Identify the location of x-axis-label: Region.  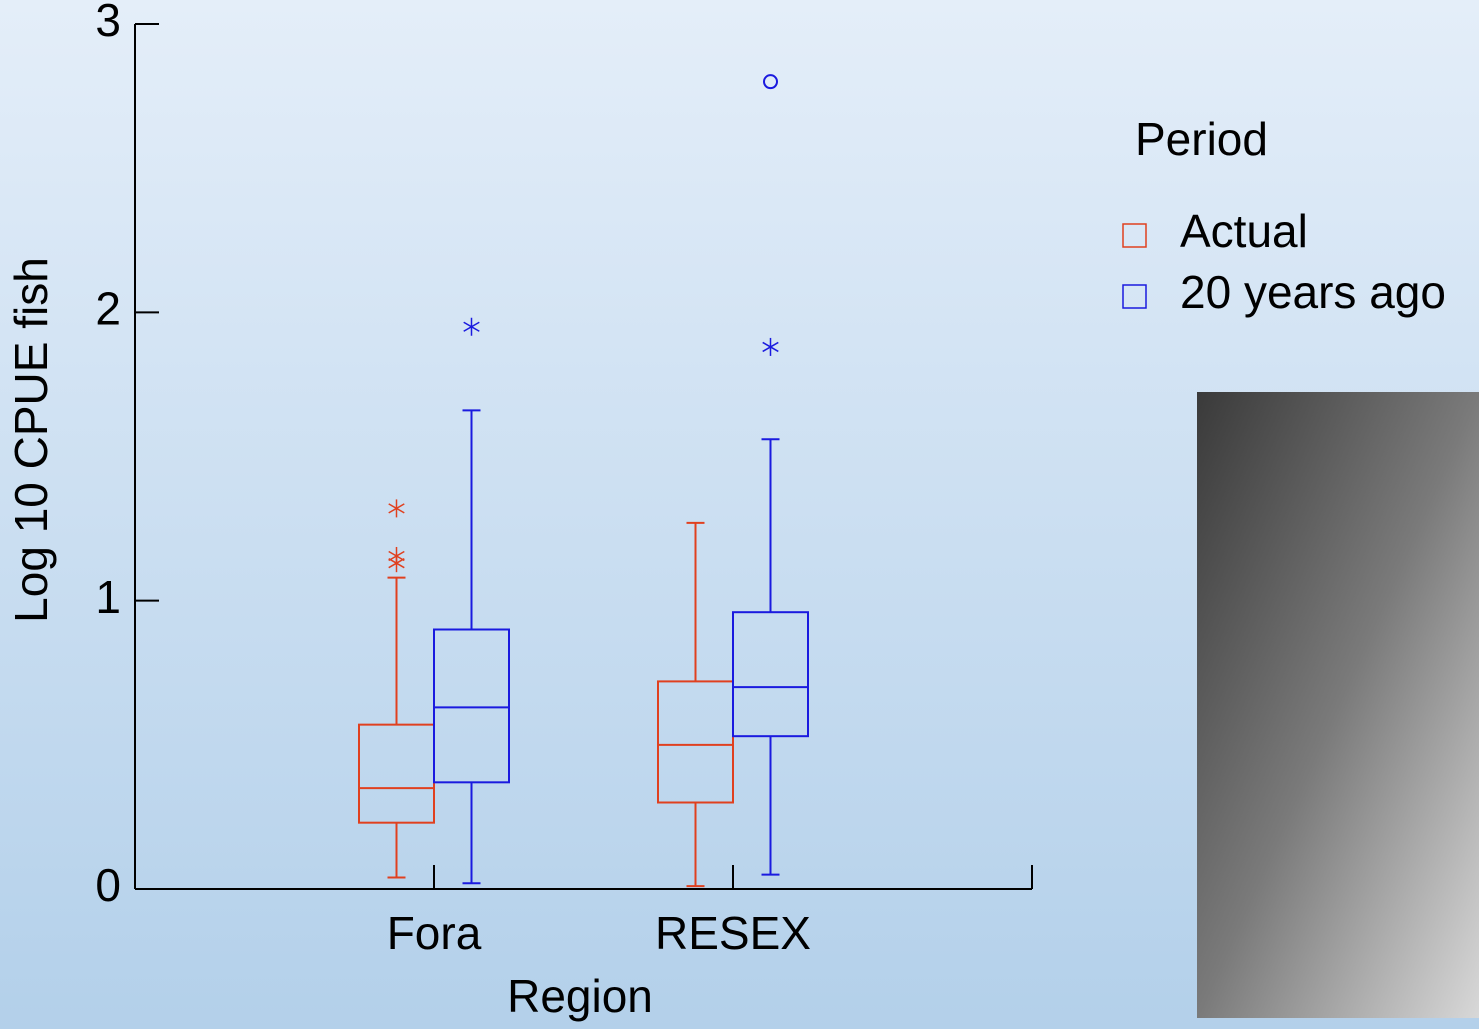
(580, 996).